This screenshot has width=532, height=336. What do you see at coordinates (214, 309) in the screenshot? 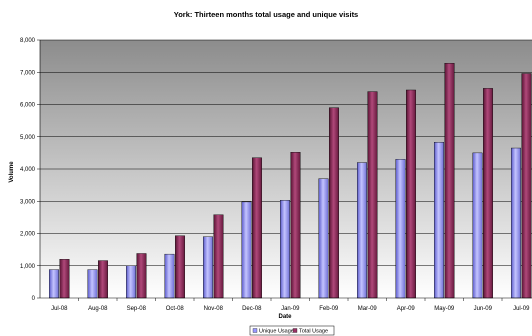
I see `x-tick-label: Nov-08` at bounding box center [214, 309].